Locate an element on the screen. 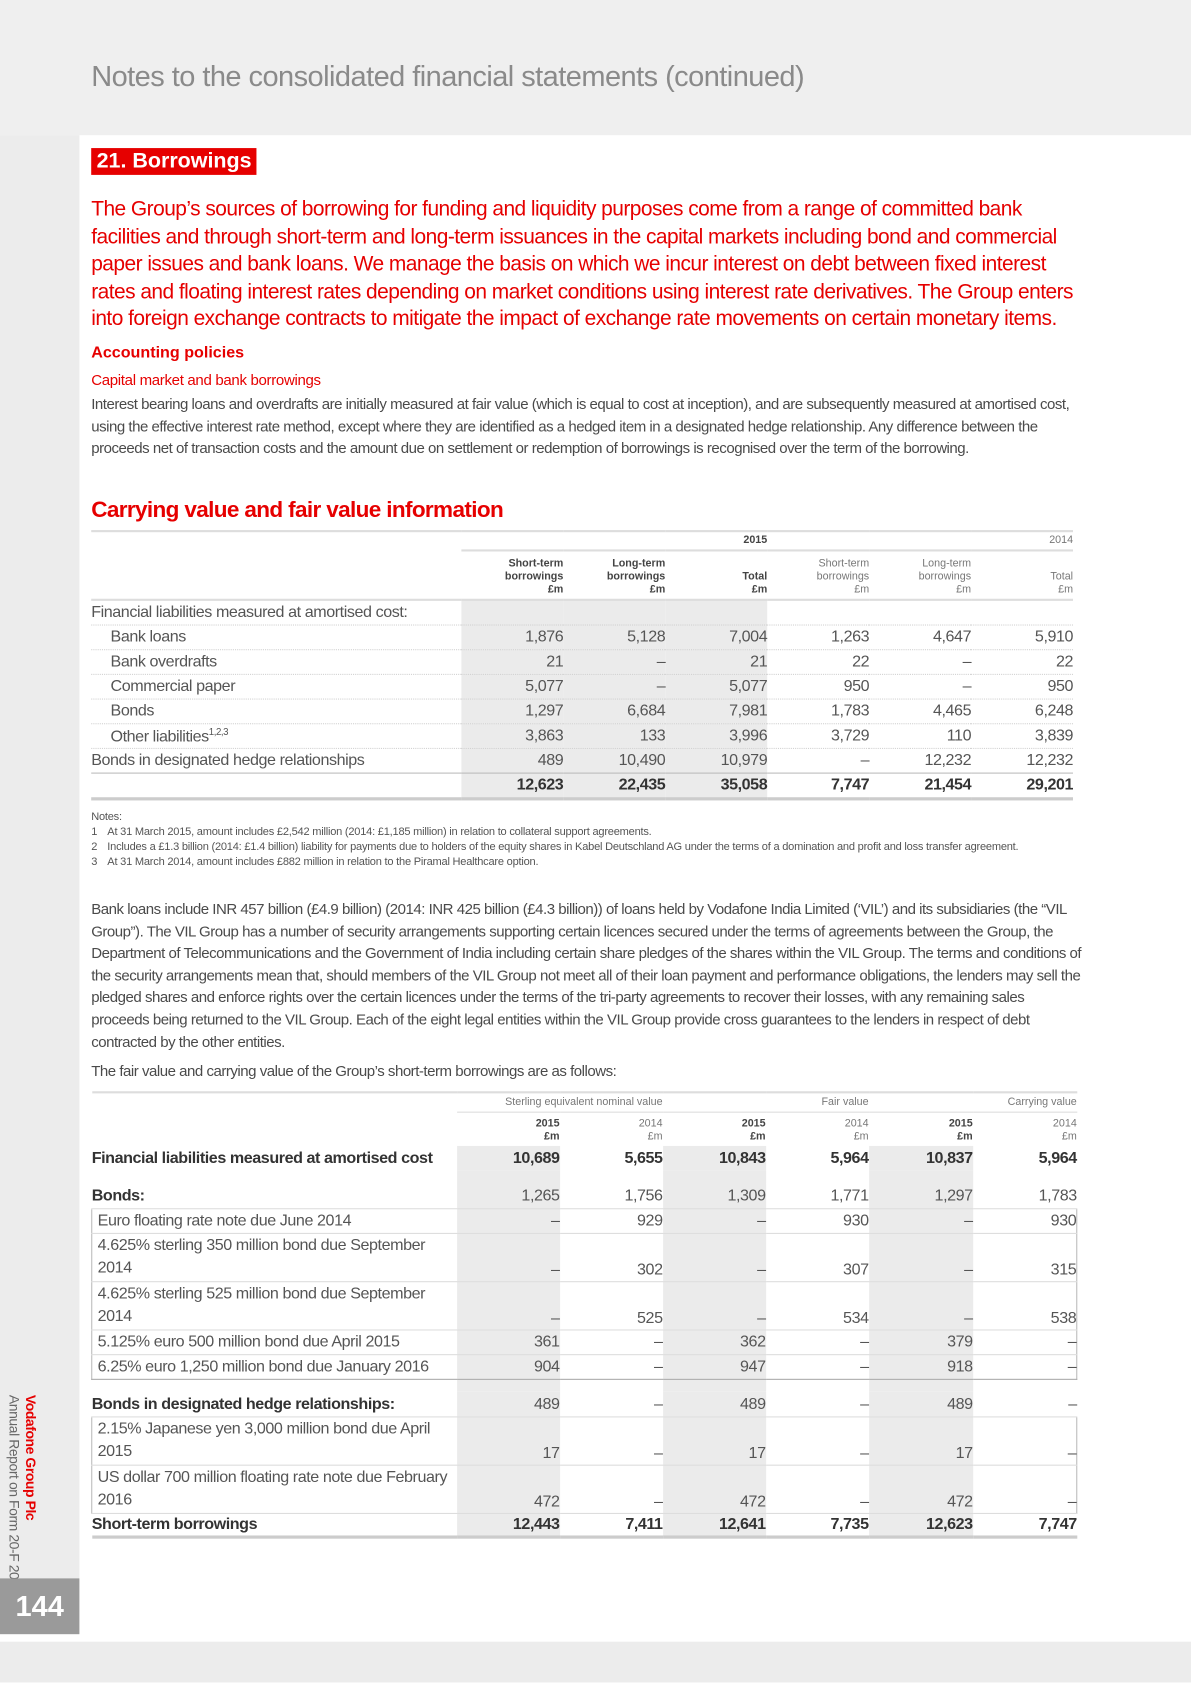  row-label: Bonds: is located at coordinates (274, 1196).